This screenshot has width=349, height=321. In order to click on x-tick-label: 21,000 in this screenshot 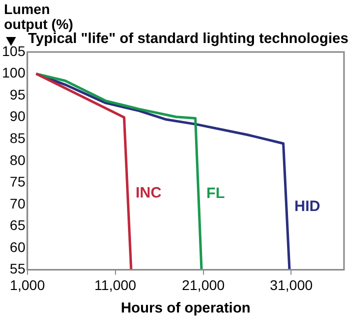, I will do `click(203, 285)`.